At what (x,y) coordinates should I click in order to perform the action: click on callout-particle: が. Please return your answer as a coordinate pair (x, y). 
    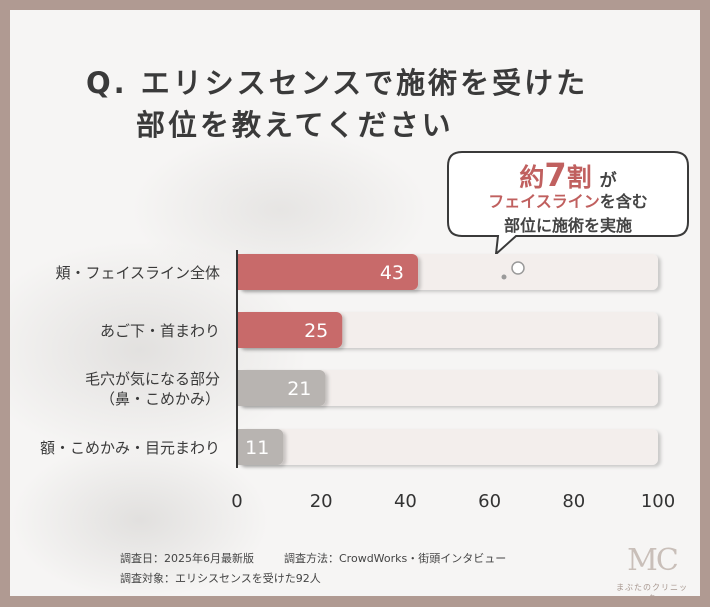
    Looking at the image, I should click on (608, 181).